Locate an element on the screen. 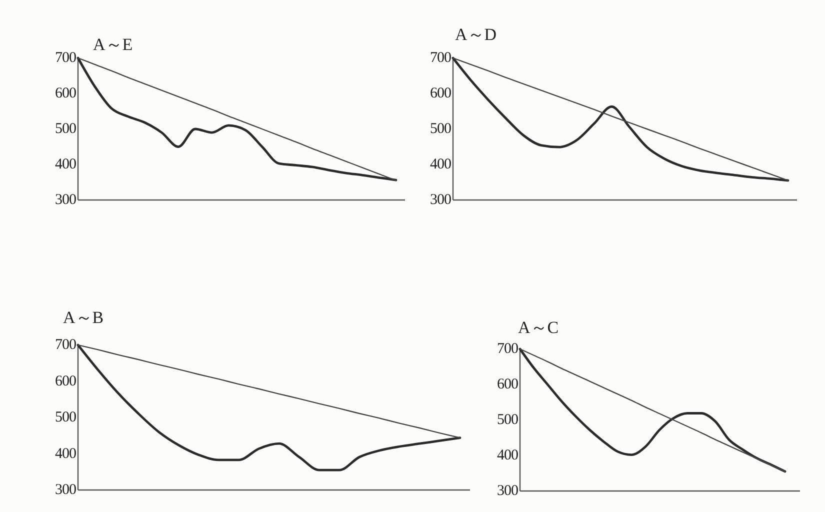  chart-title: A～D is located at coordinates (476, 34).